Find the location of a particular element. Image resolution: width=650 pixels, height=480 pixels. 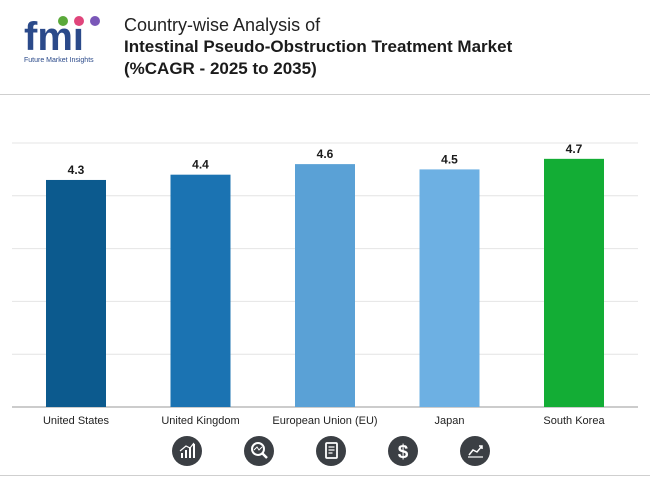

dollar-icon: $ is located at coordinates (403, 451).